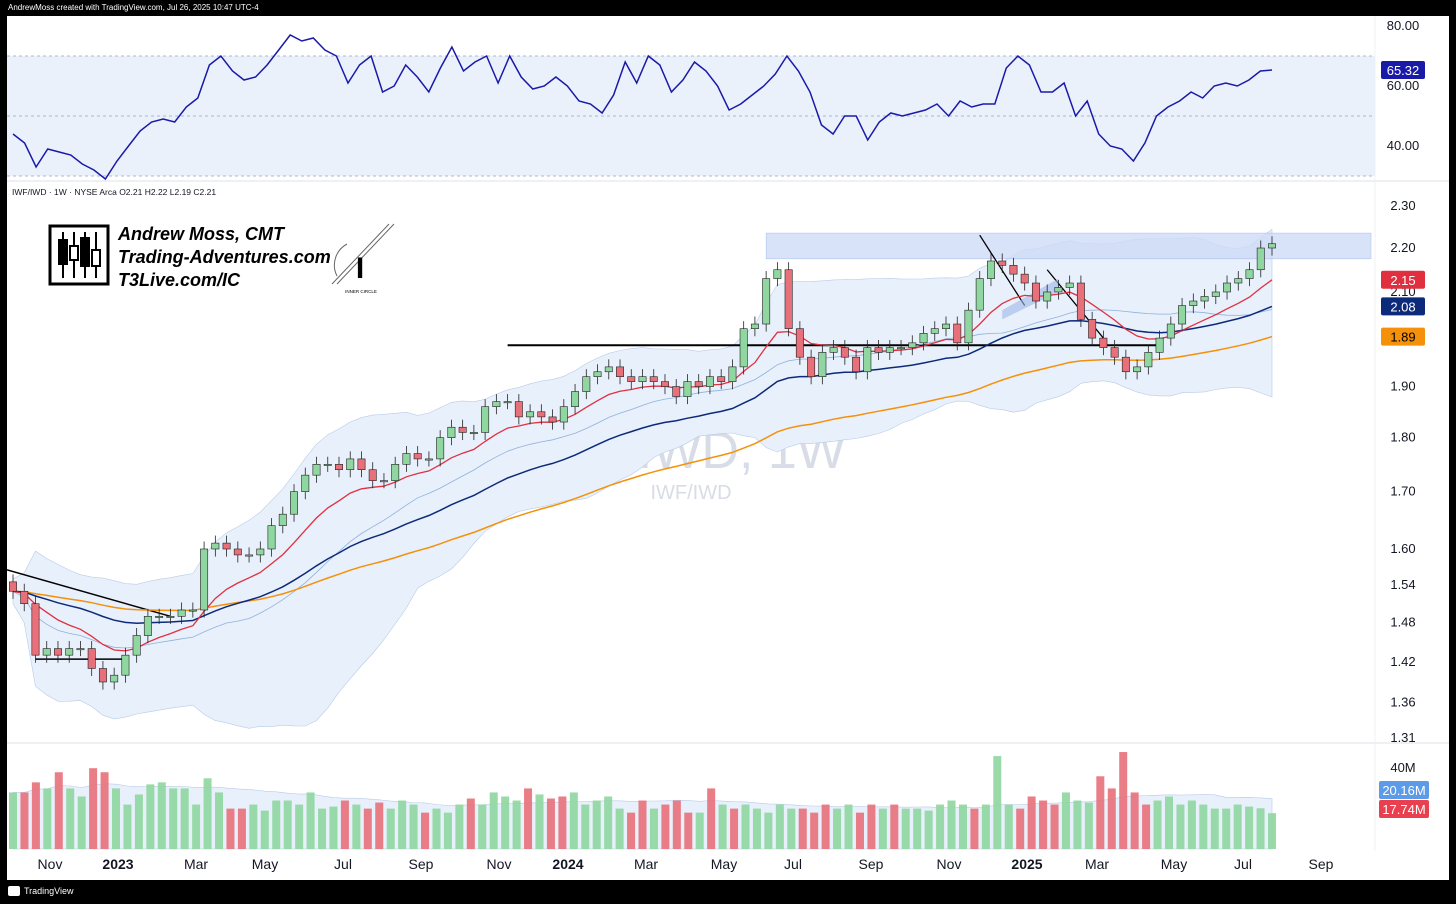 The width and height of the screenshot is (1456, 904). Describe the element at coordinates (1402, 205) in the screenshot. I see `price-tick-label: 2.30` at that location.